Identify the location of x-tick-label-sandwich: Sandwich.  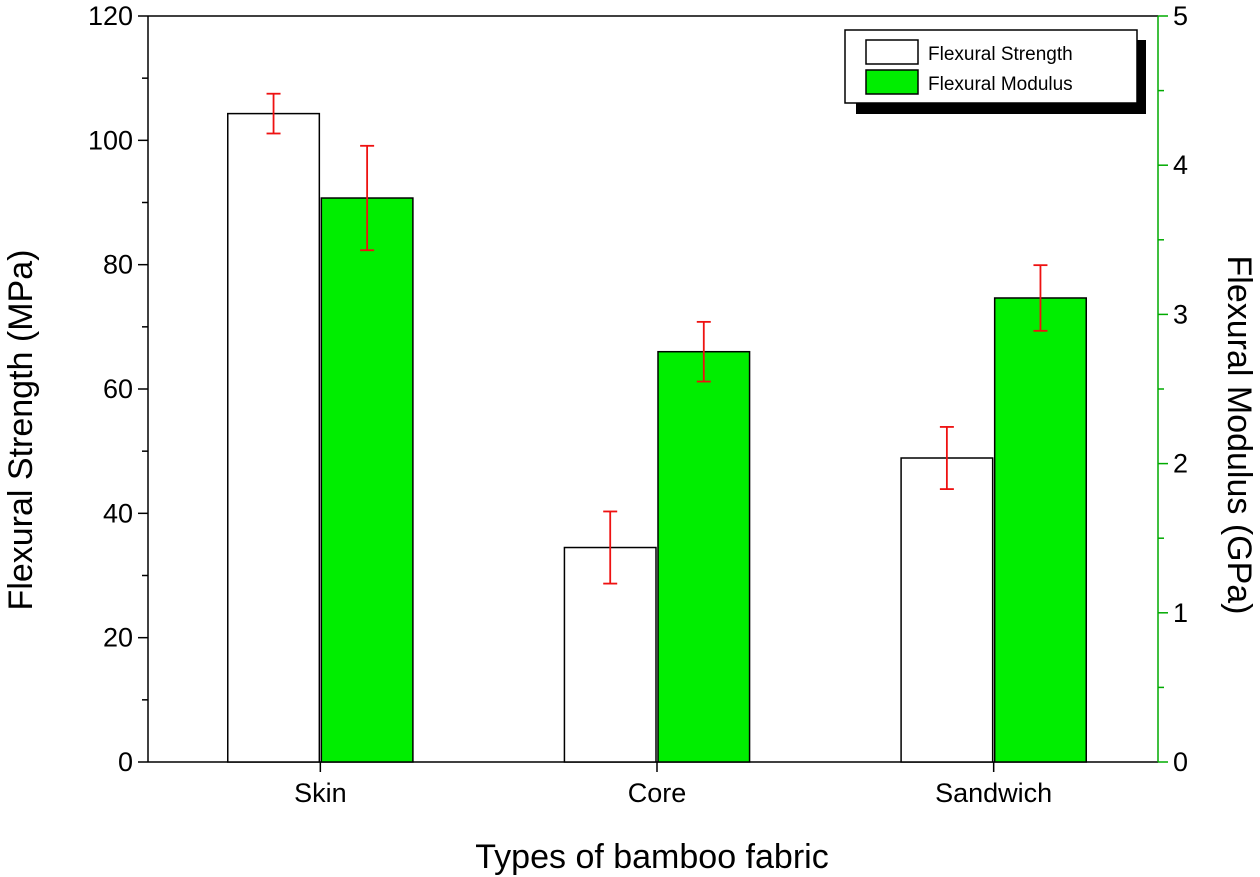
(993, 793).